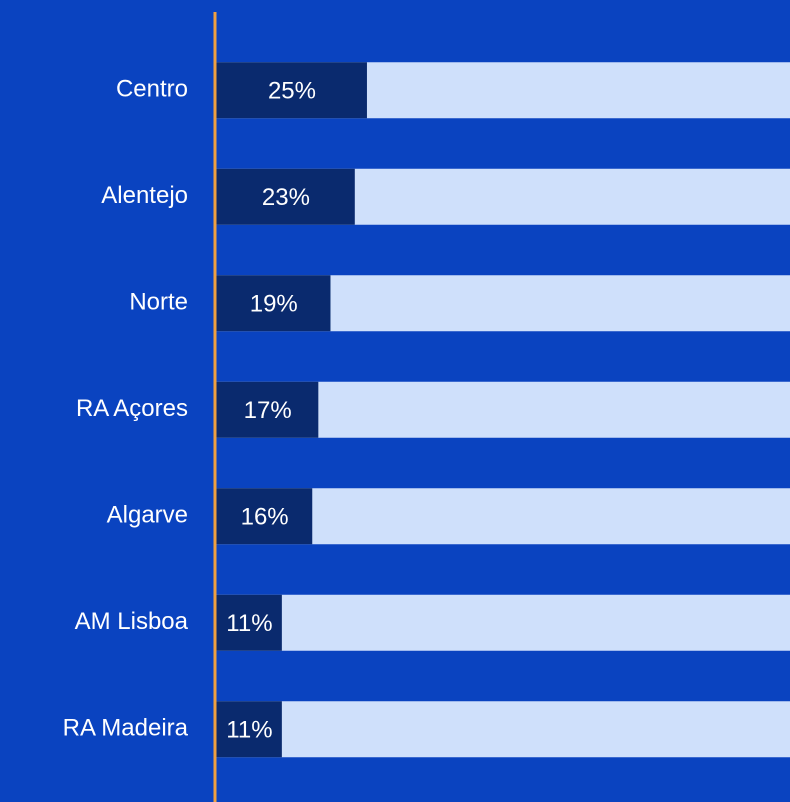 The image size is (790, 802). What do you see at coordinates (132, 621) in the screenshot?
I see `category-label: AM Lisboa` at bounding box center [132, 621].